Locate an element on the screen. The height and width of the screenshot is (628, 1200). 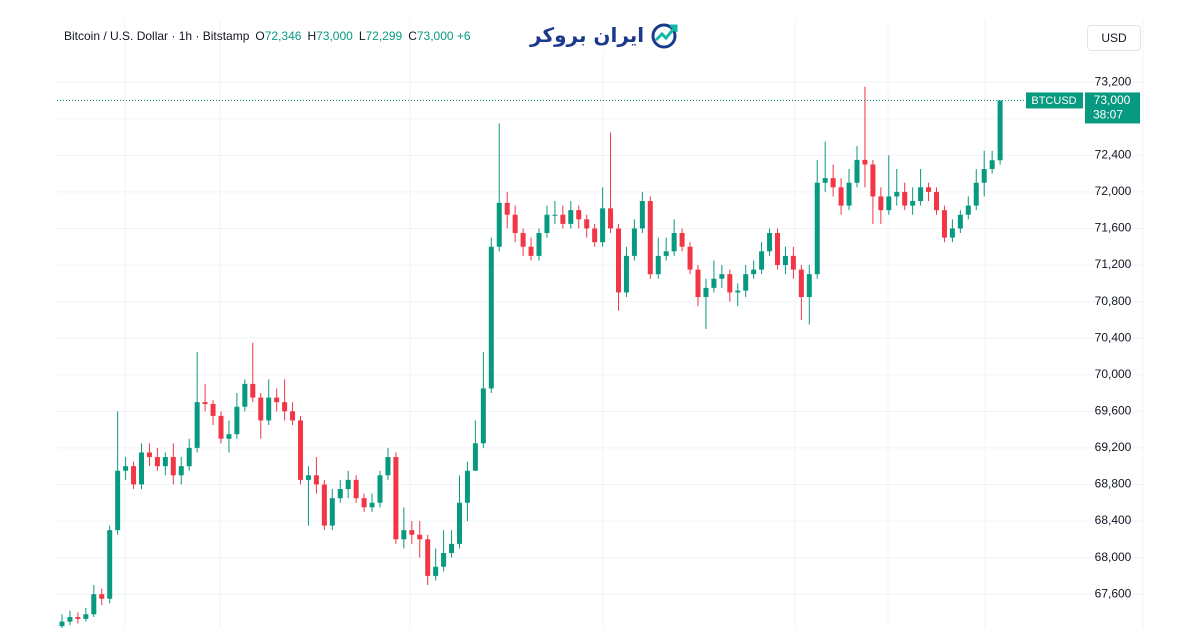
y-tick-label: 73,200 is located at coordinates (1113, 81).